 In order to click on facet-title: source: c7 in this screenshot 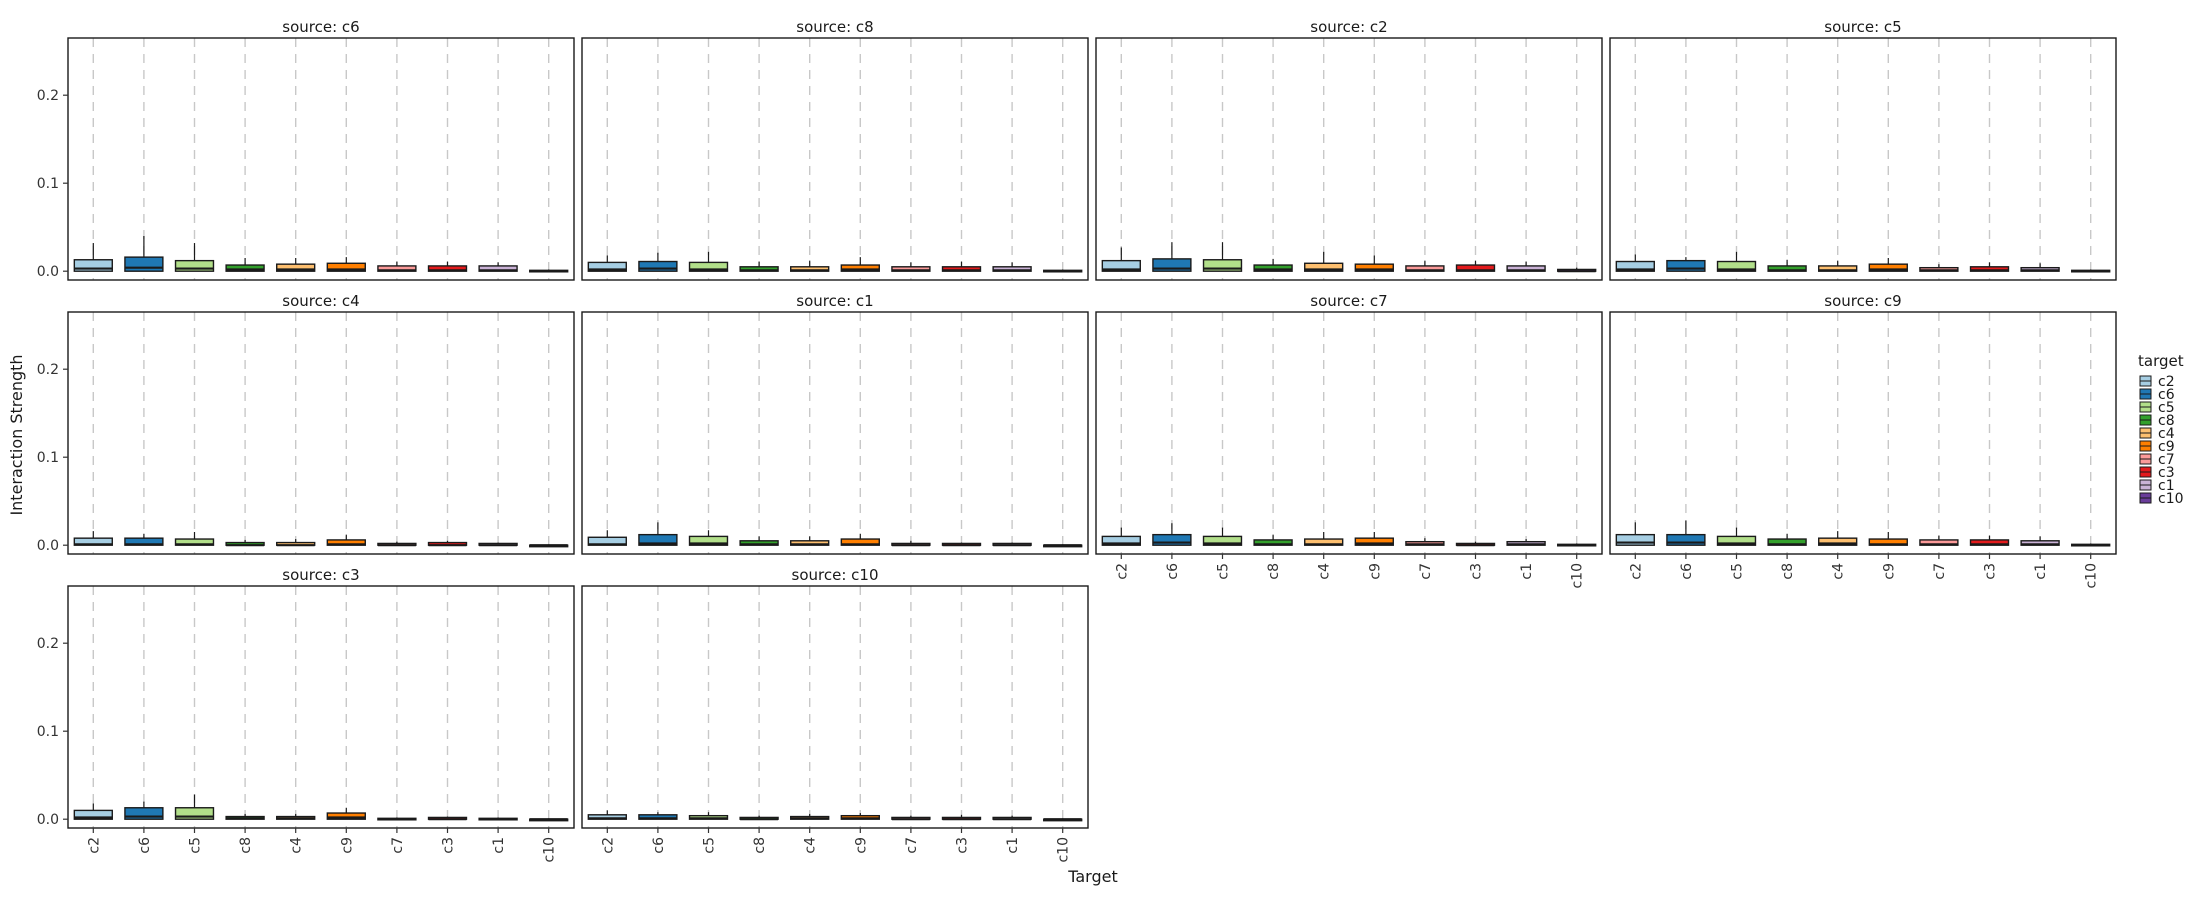, I will do `click(1348, 301)`.